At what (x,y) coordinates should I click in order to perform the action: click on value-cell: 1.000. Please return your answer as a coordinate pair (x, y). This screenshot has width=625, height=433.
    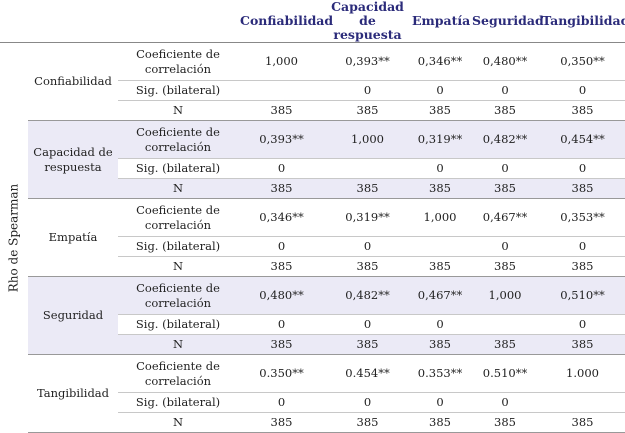
    Looking at the image, I should click on (582, 373).